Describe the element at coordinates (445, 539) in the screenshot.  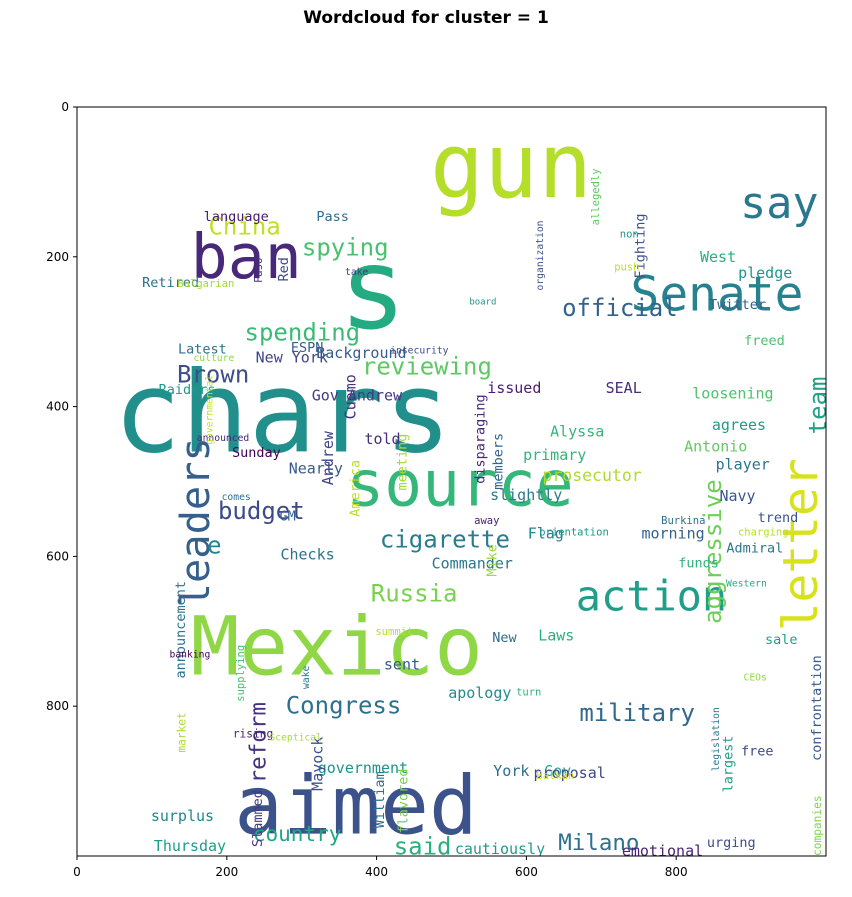
I see `word-12: cigarette` at that location.